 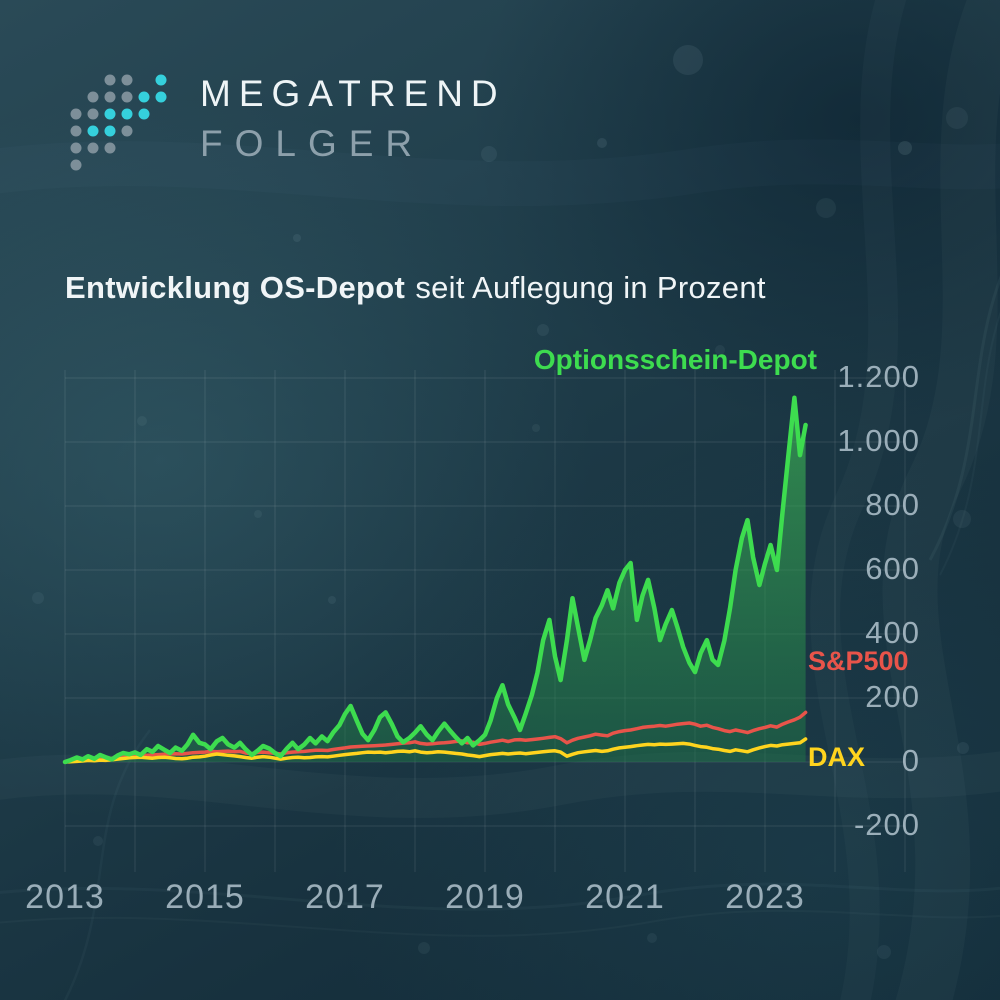 What do you see at coordinates (625, 897) in the screenshot?
I see `x-axis-label: 2021` at bounding box center [625, 897].